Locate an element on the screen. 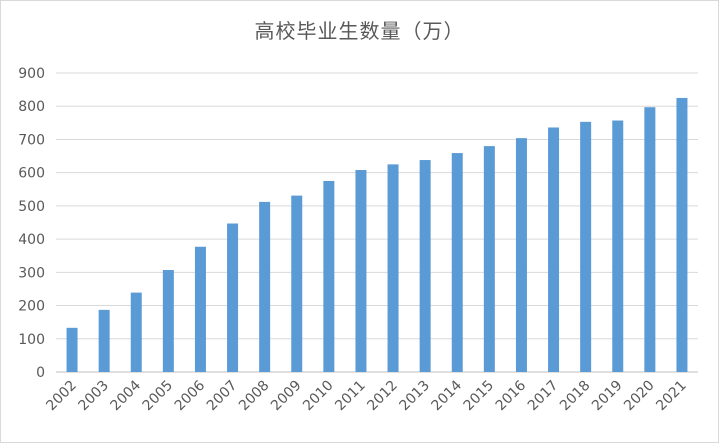 The height and width of the screenshot is (443, 719). y-tick-label: 300 is located at coordinates (31, 273).